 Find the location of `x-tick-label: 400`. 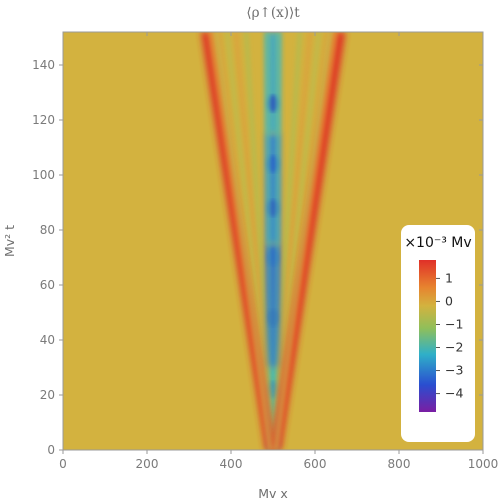

x-tick-label: 400 is located at coordinates (231, 464).